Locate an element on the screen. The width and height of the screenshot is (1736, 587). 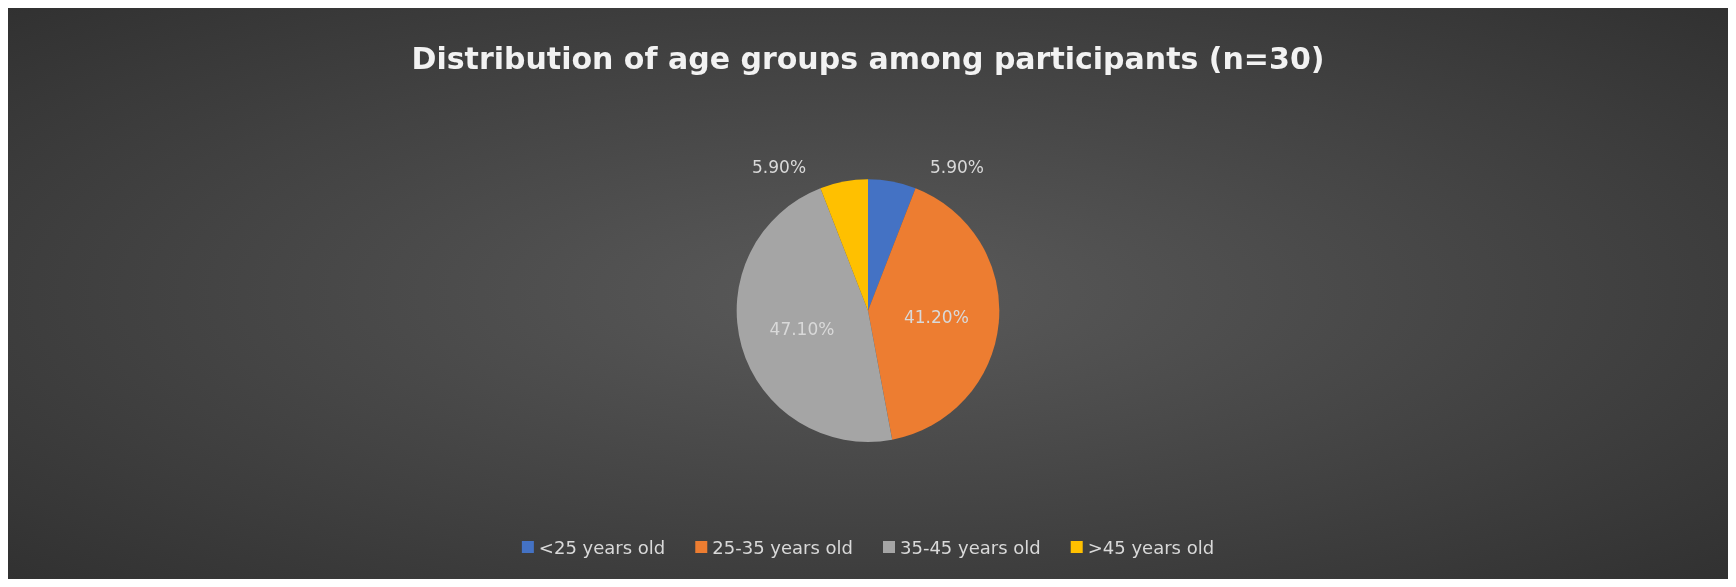
legend-label: <25 years old is located at coordinates (602, 547).